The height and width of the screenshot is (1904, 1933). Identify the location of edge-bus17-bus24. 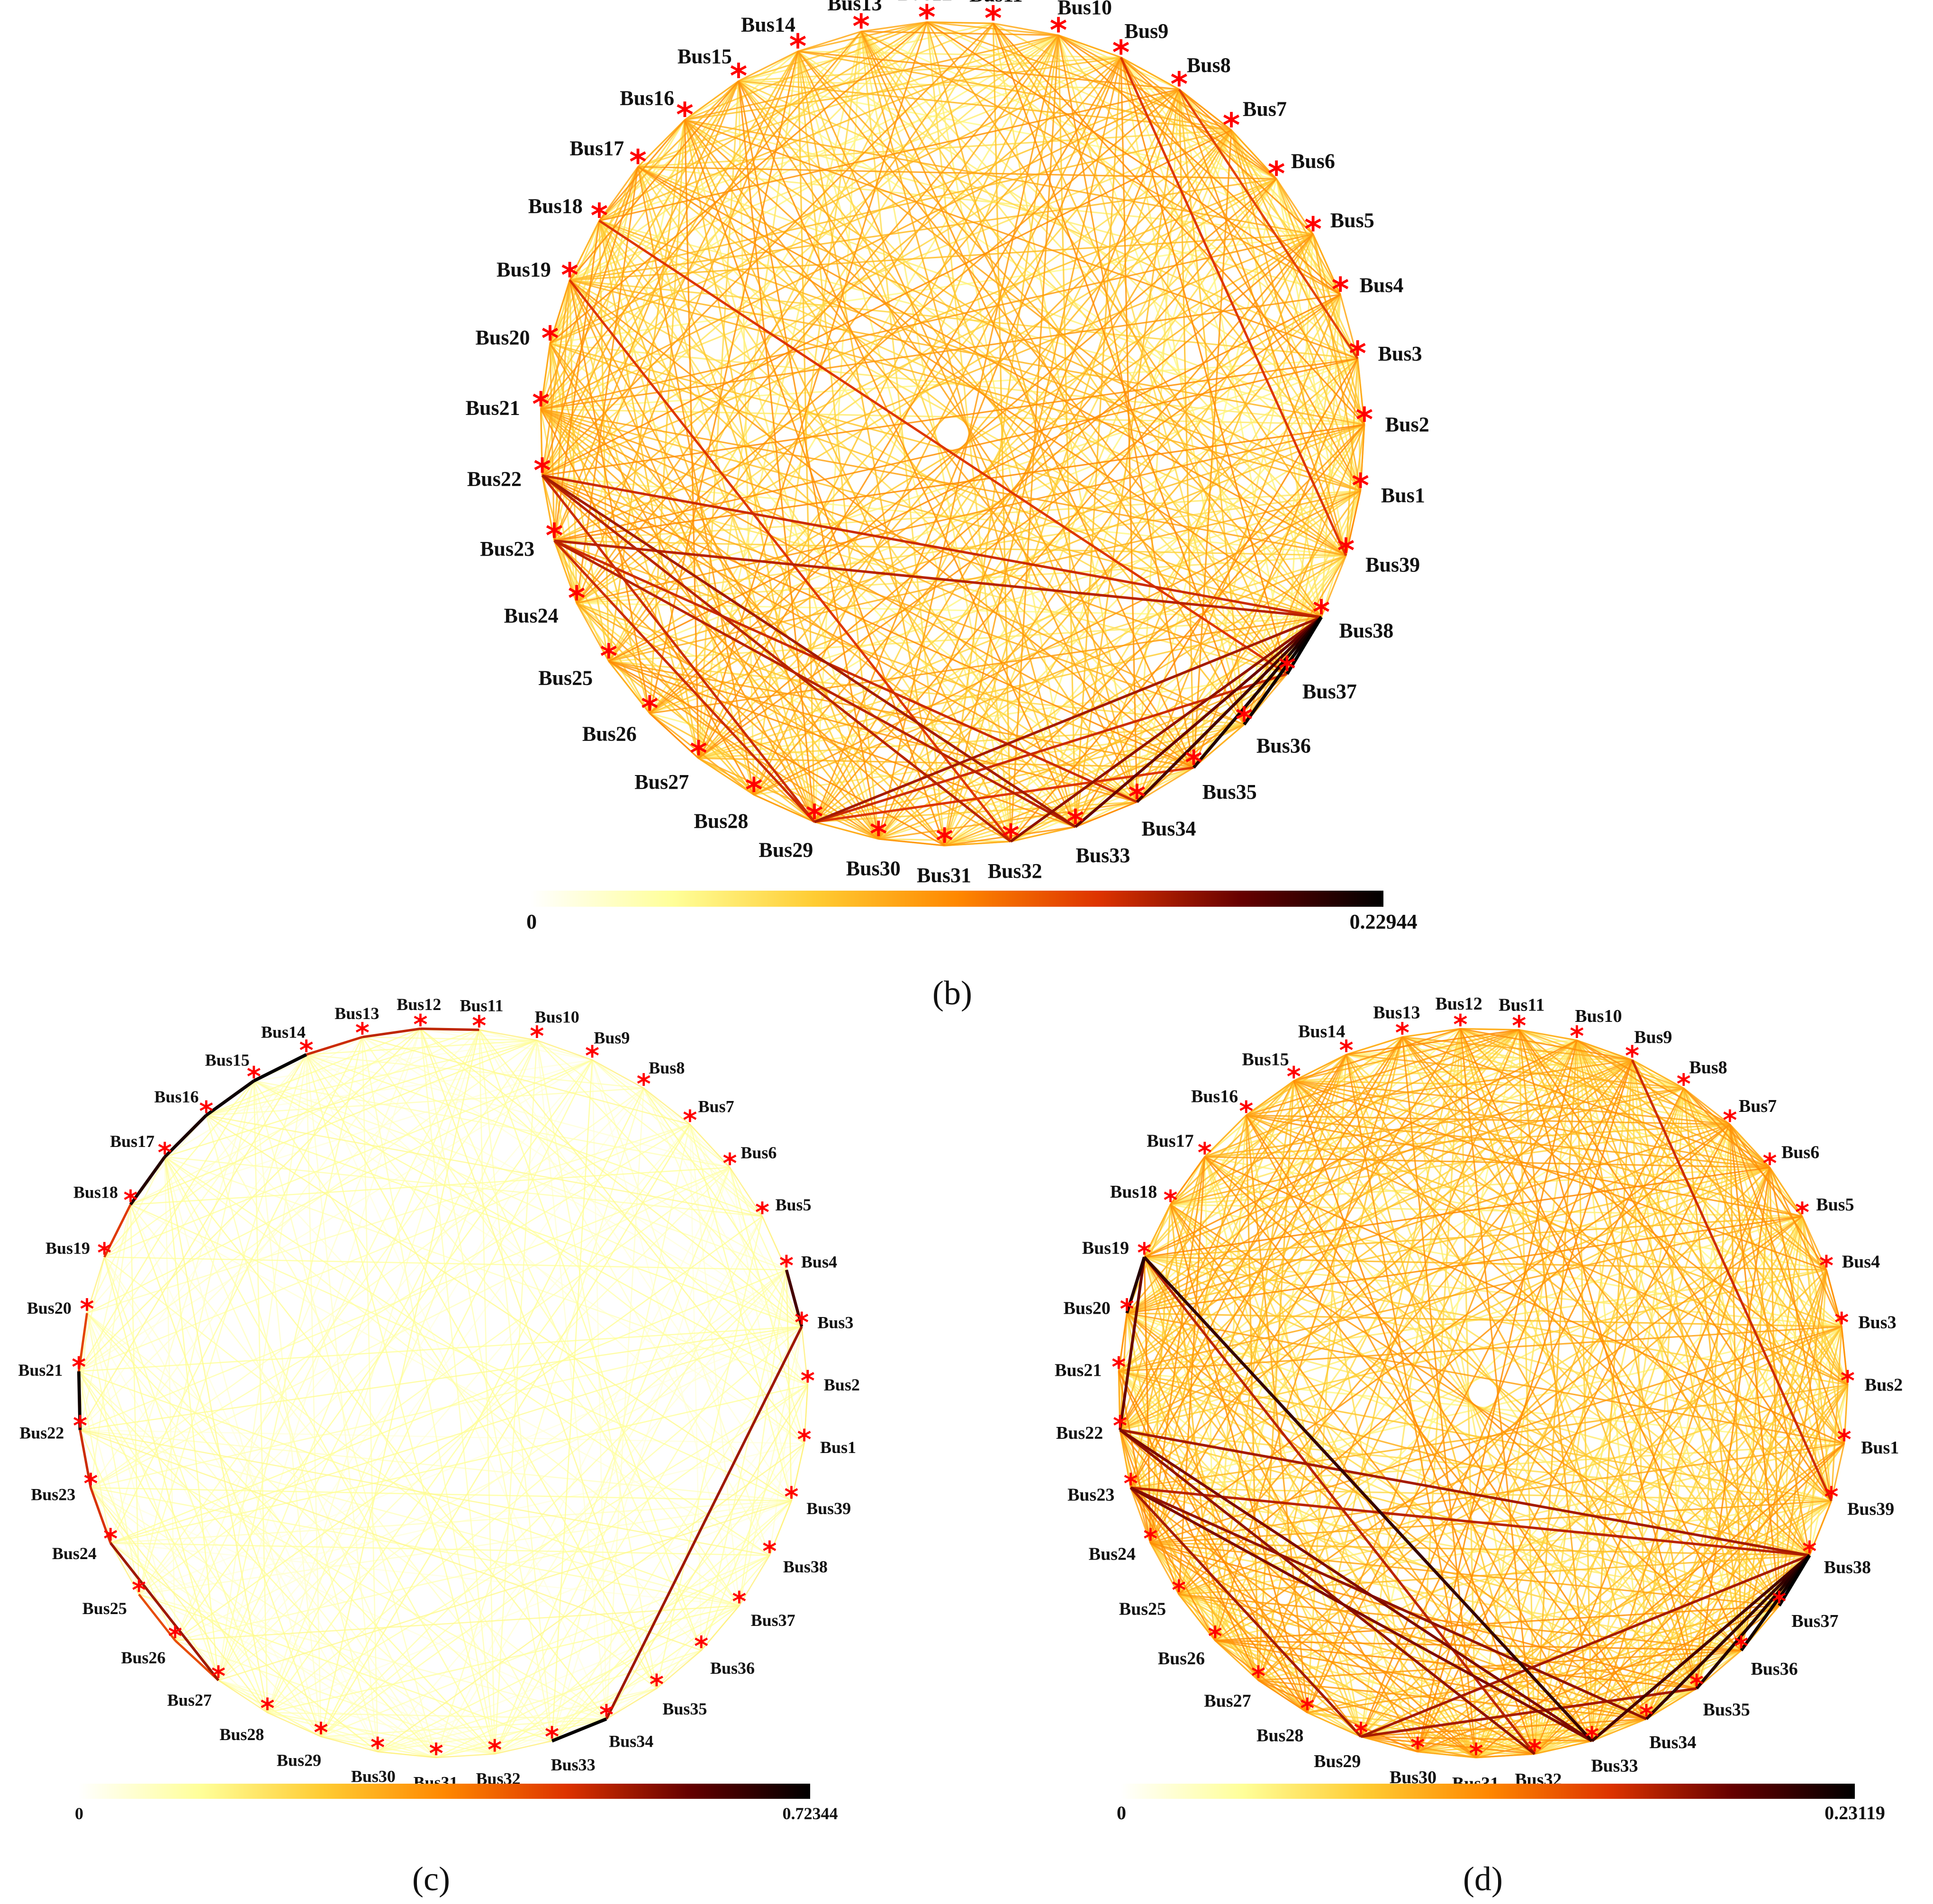
(1177, 1349).